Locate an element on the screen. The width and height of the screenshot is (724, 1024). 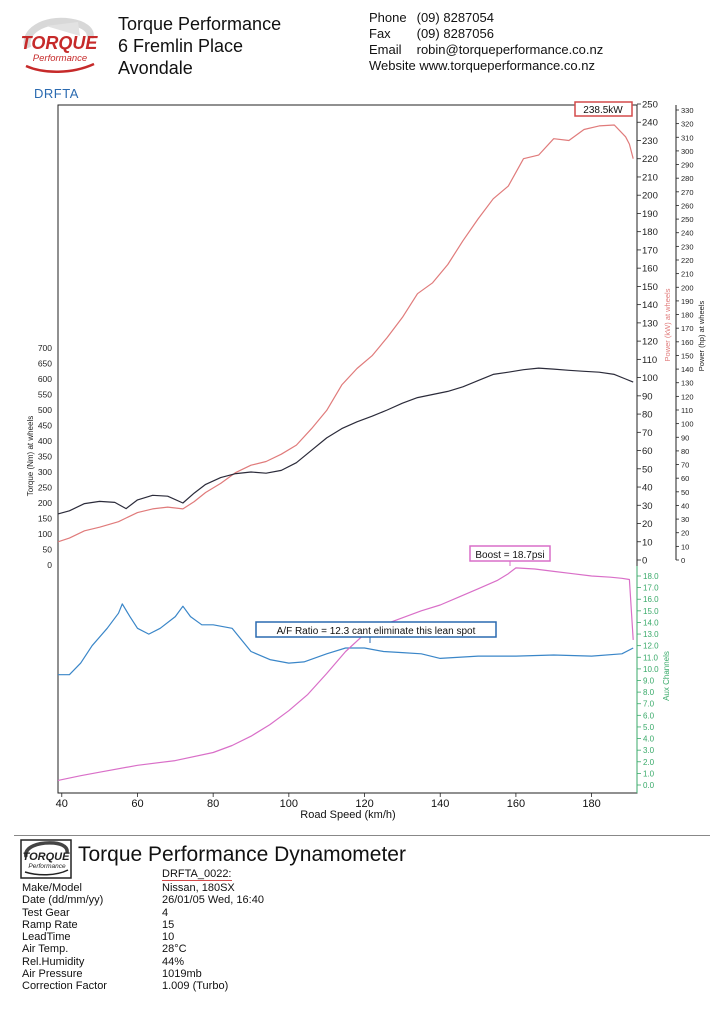
spec-row: Correction Factor 1.009 (Turbo) is located at coordinates (143, 986).